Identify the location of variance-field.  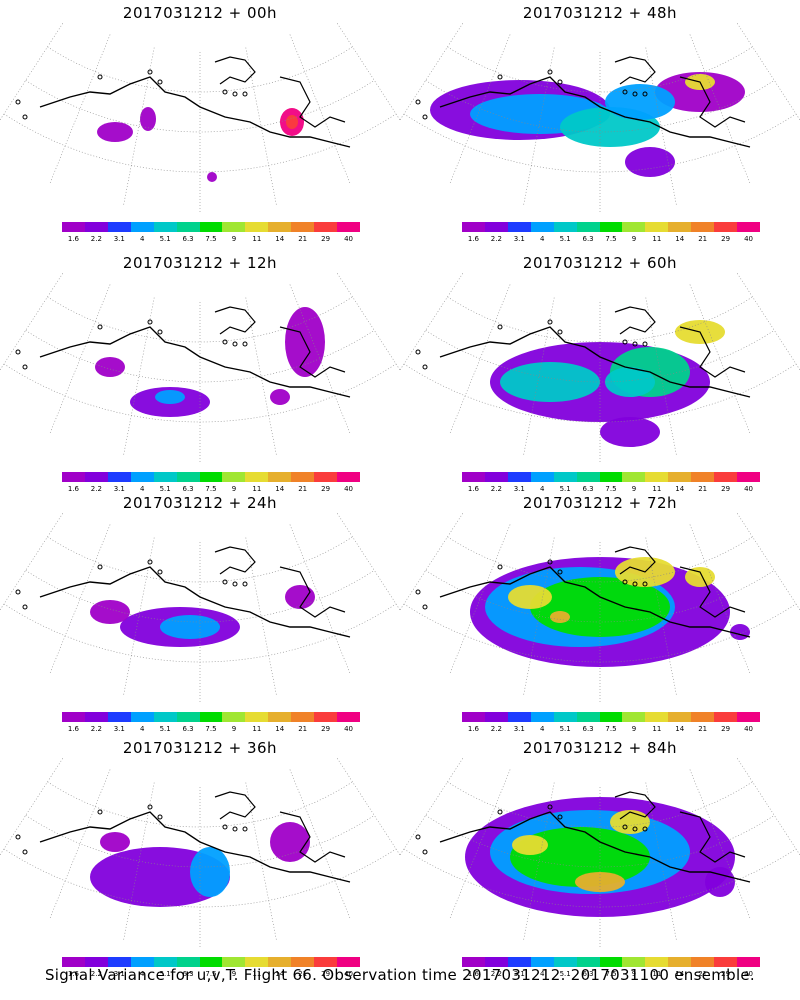
(587, 124).